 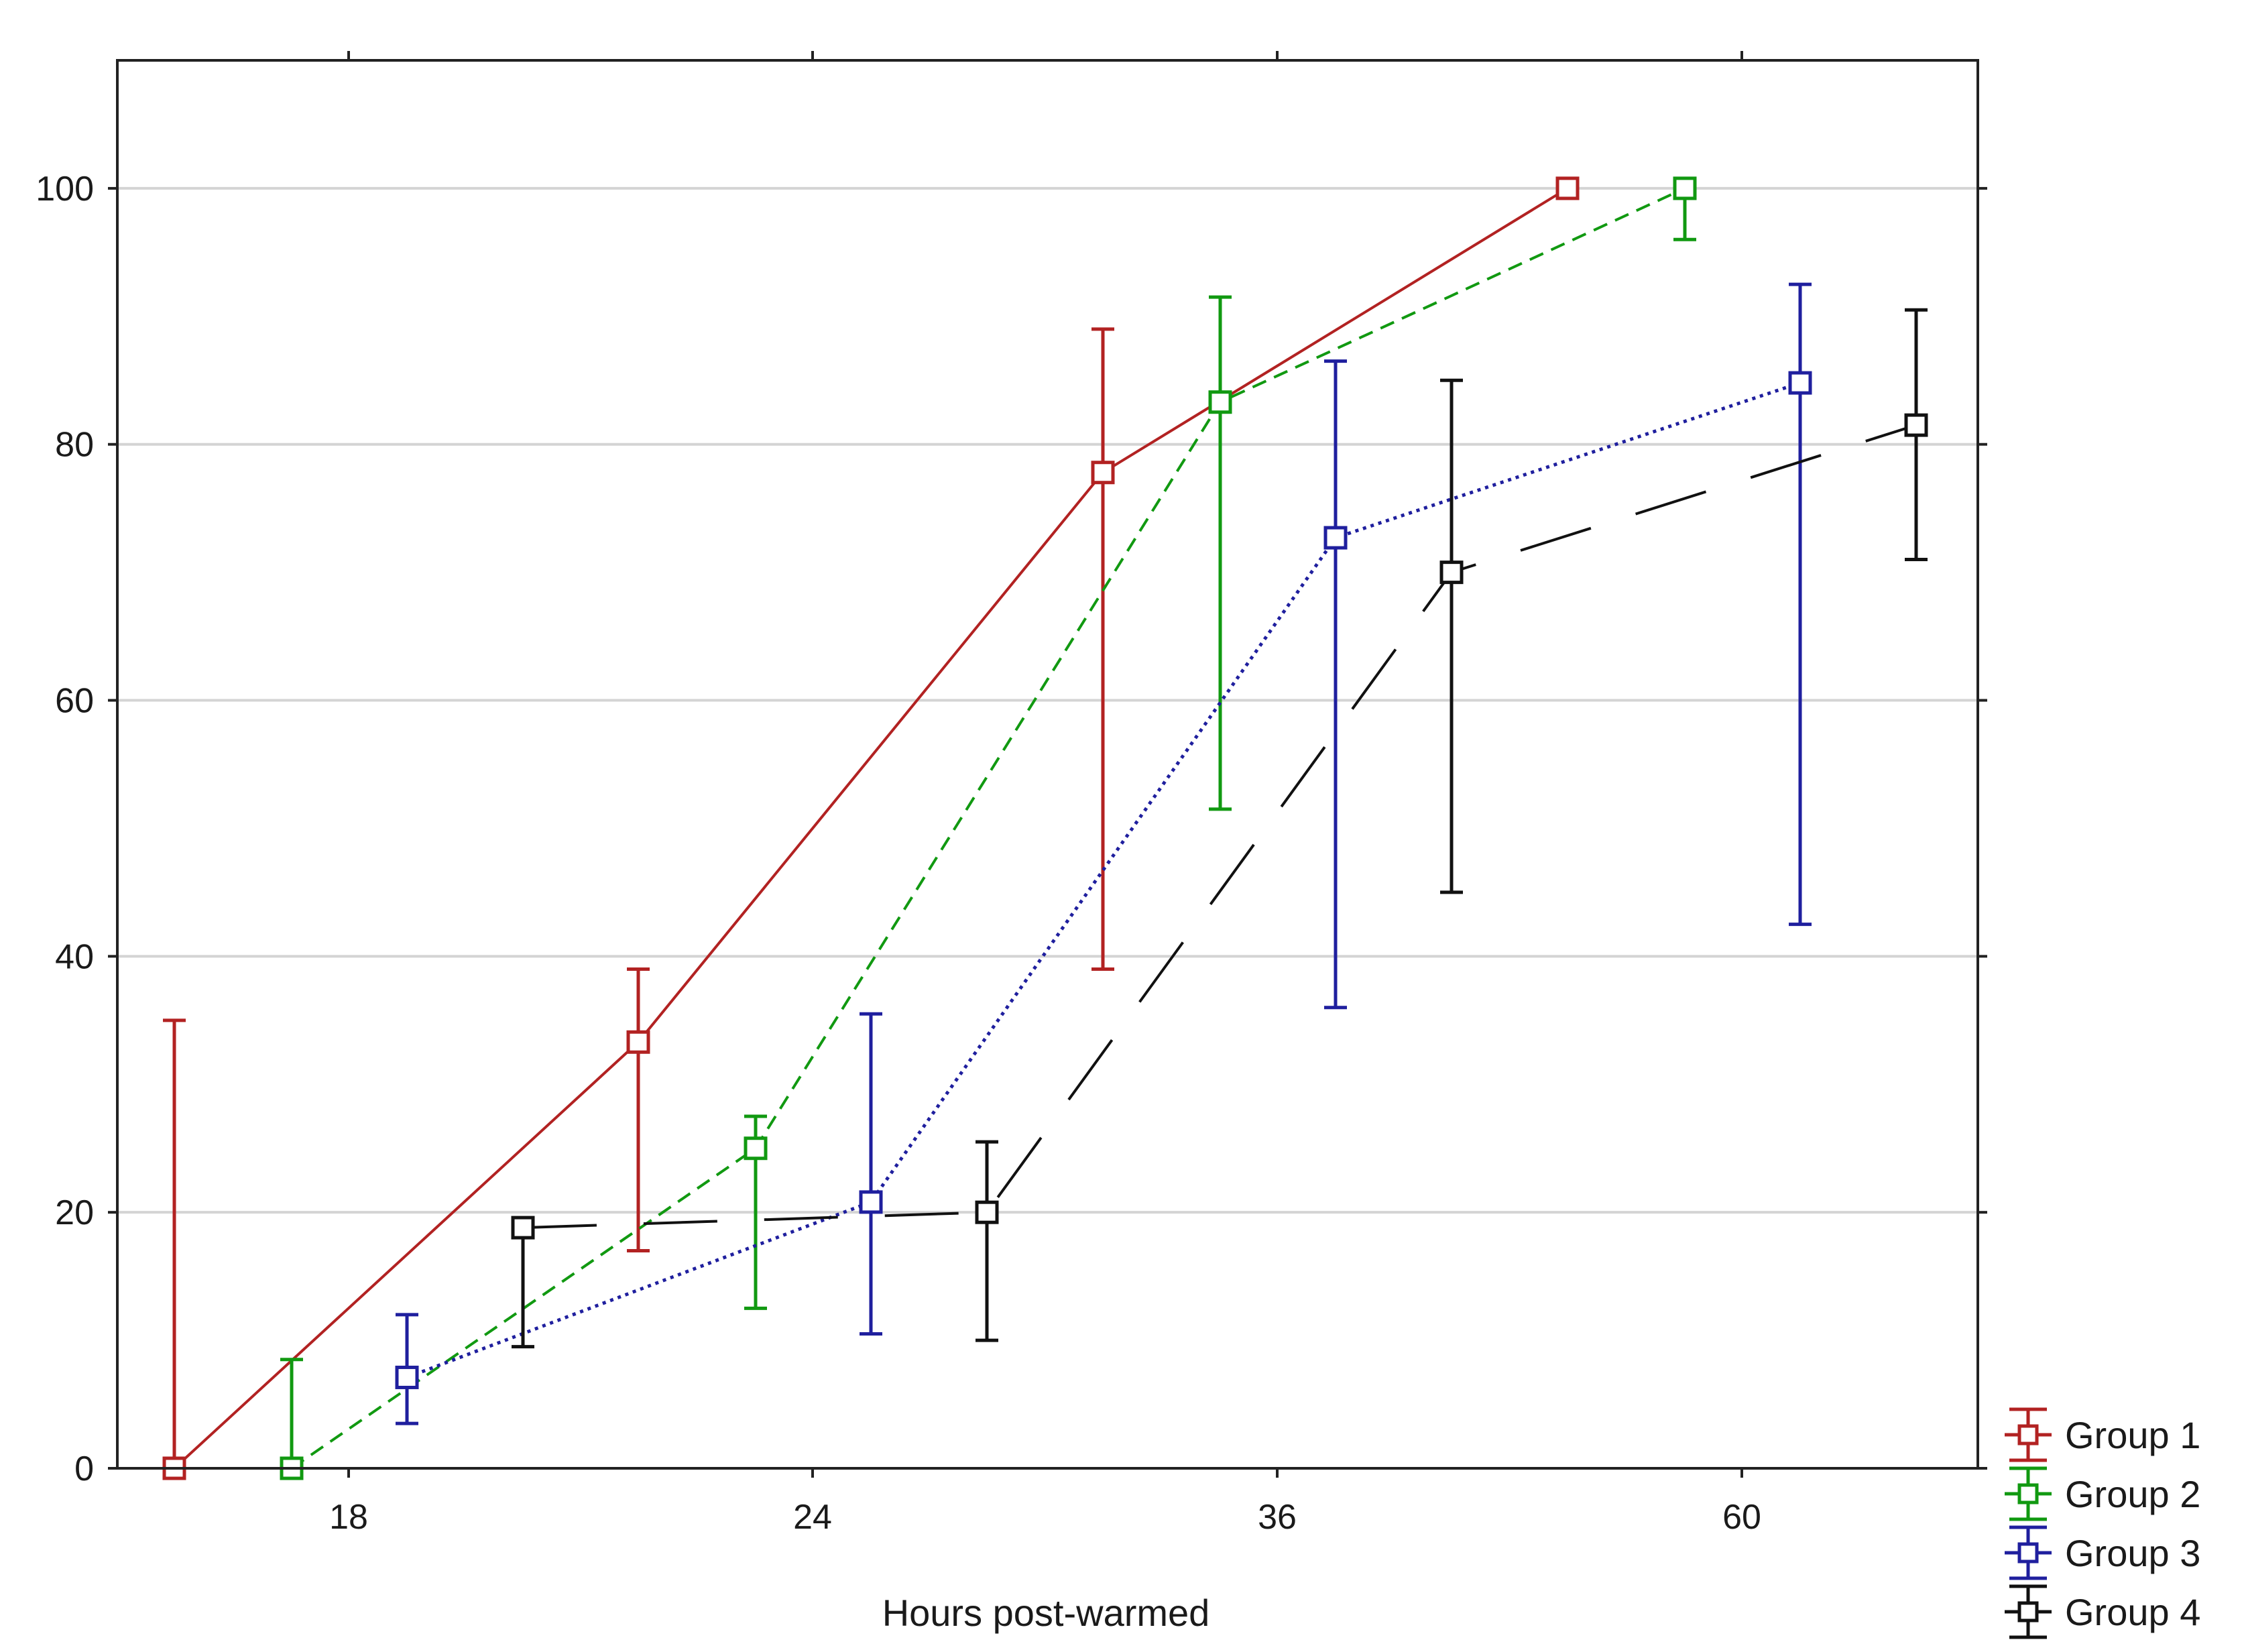 I want to click on legend: Group 1 Group 2 Group 3 Group 4, so click(x=2102, y=1523).